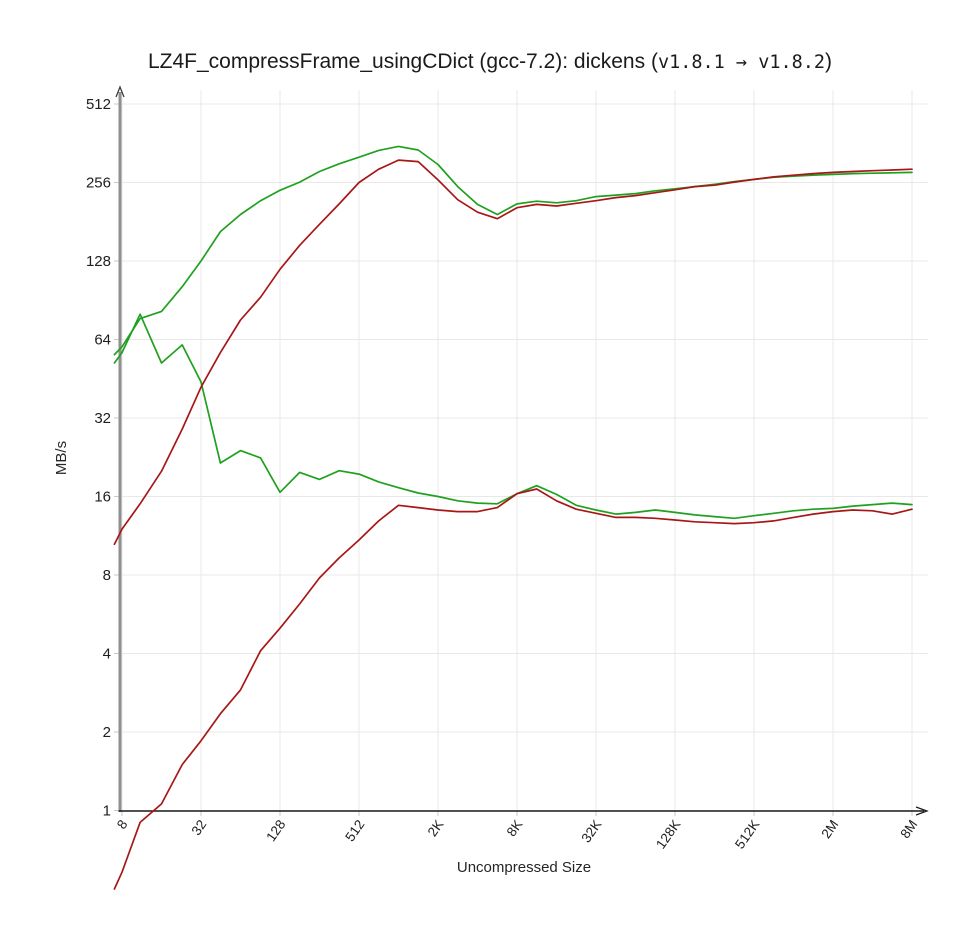  Describe the element at coordinates (102, 418) in the screenshot. I see `y-tick-label: 32` at that location.